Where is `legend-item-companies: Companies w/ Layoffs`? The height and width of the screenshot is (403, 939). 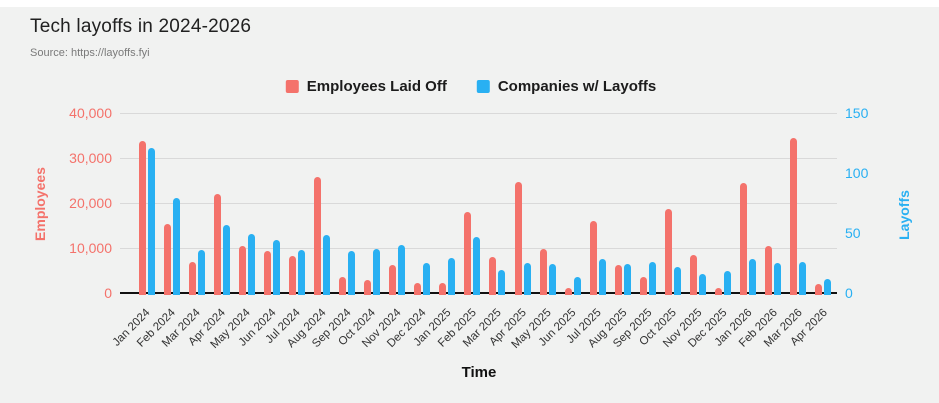
legend-item-companies: Companies w/ Layoffs is located at coordinates (566, 86).